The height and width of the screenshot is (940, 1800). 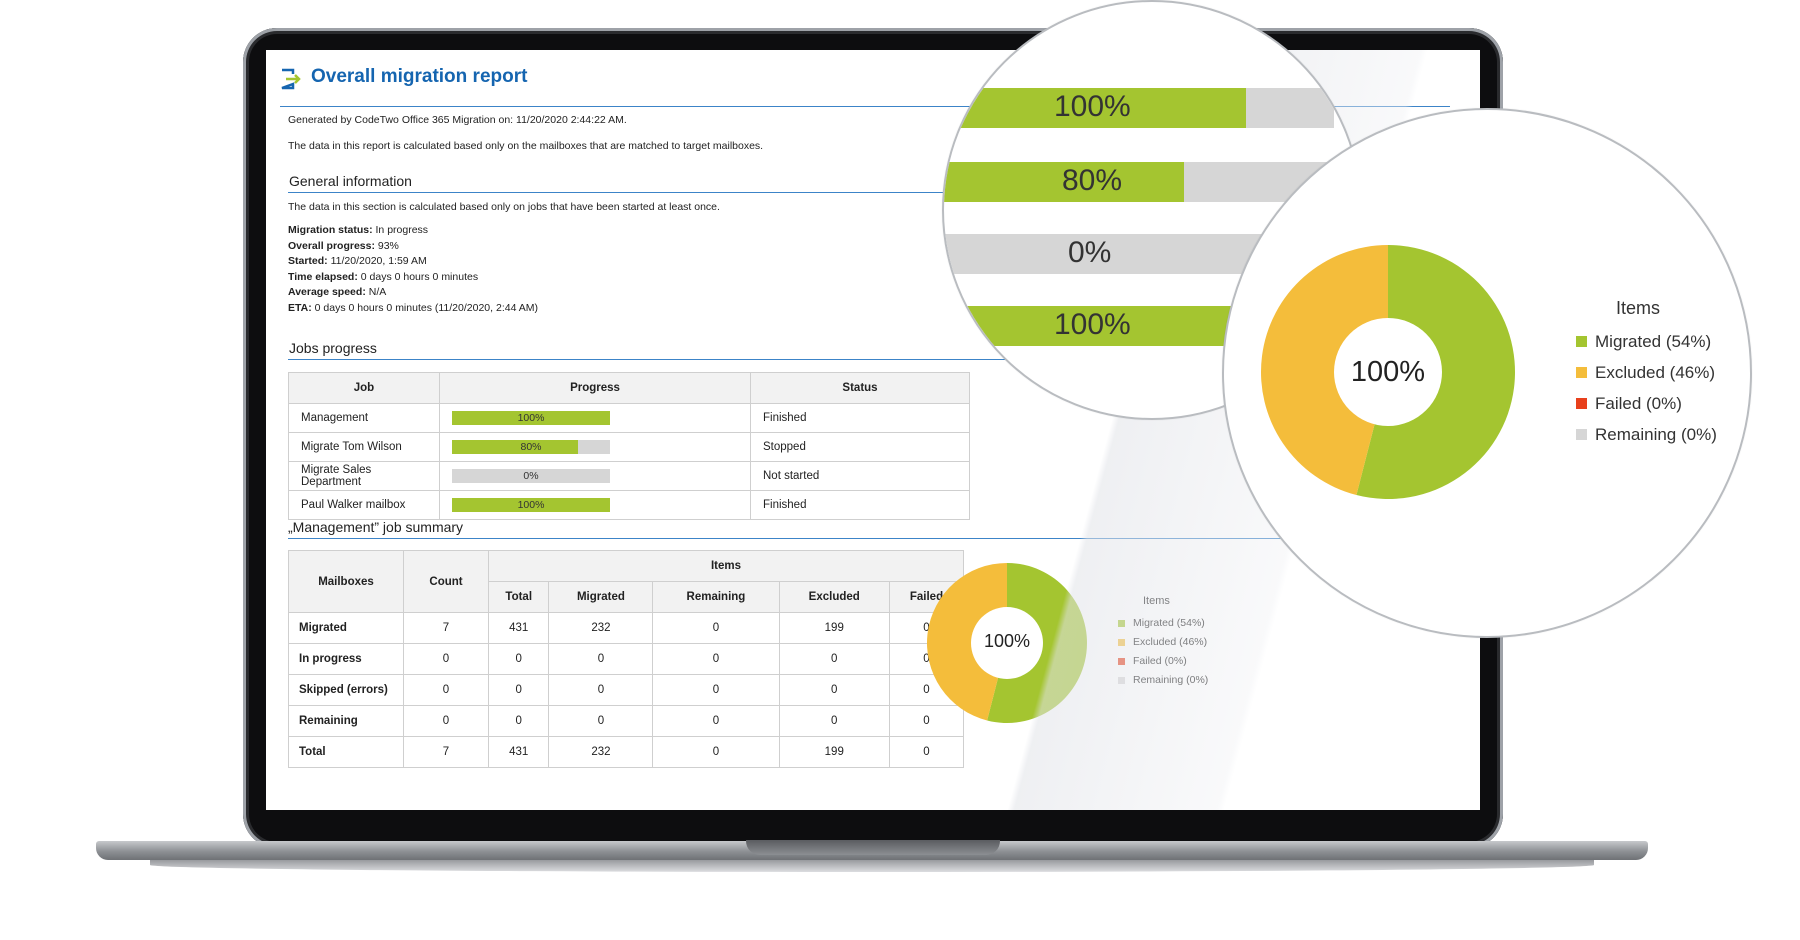 What do you see at coordinates (629, 418) in the screenshot?
I see `table-row: Management 100% Finished` at bounding box center [629, 418].